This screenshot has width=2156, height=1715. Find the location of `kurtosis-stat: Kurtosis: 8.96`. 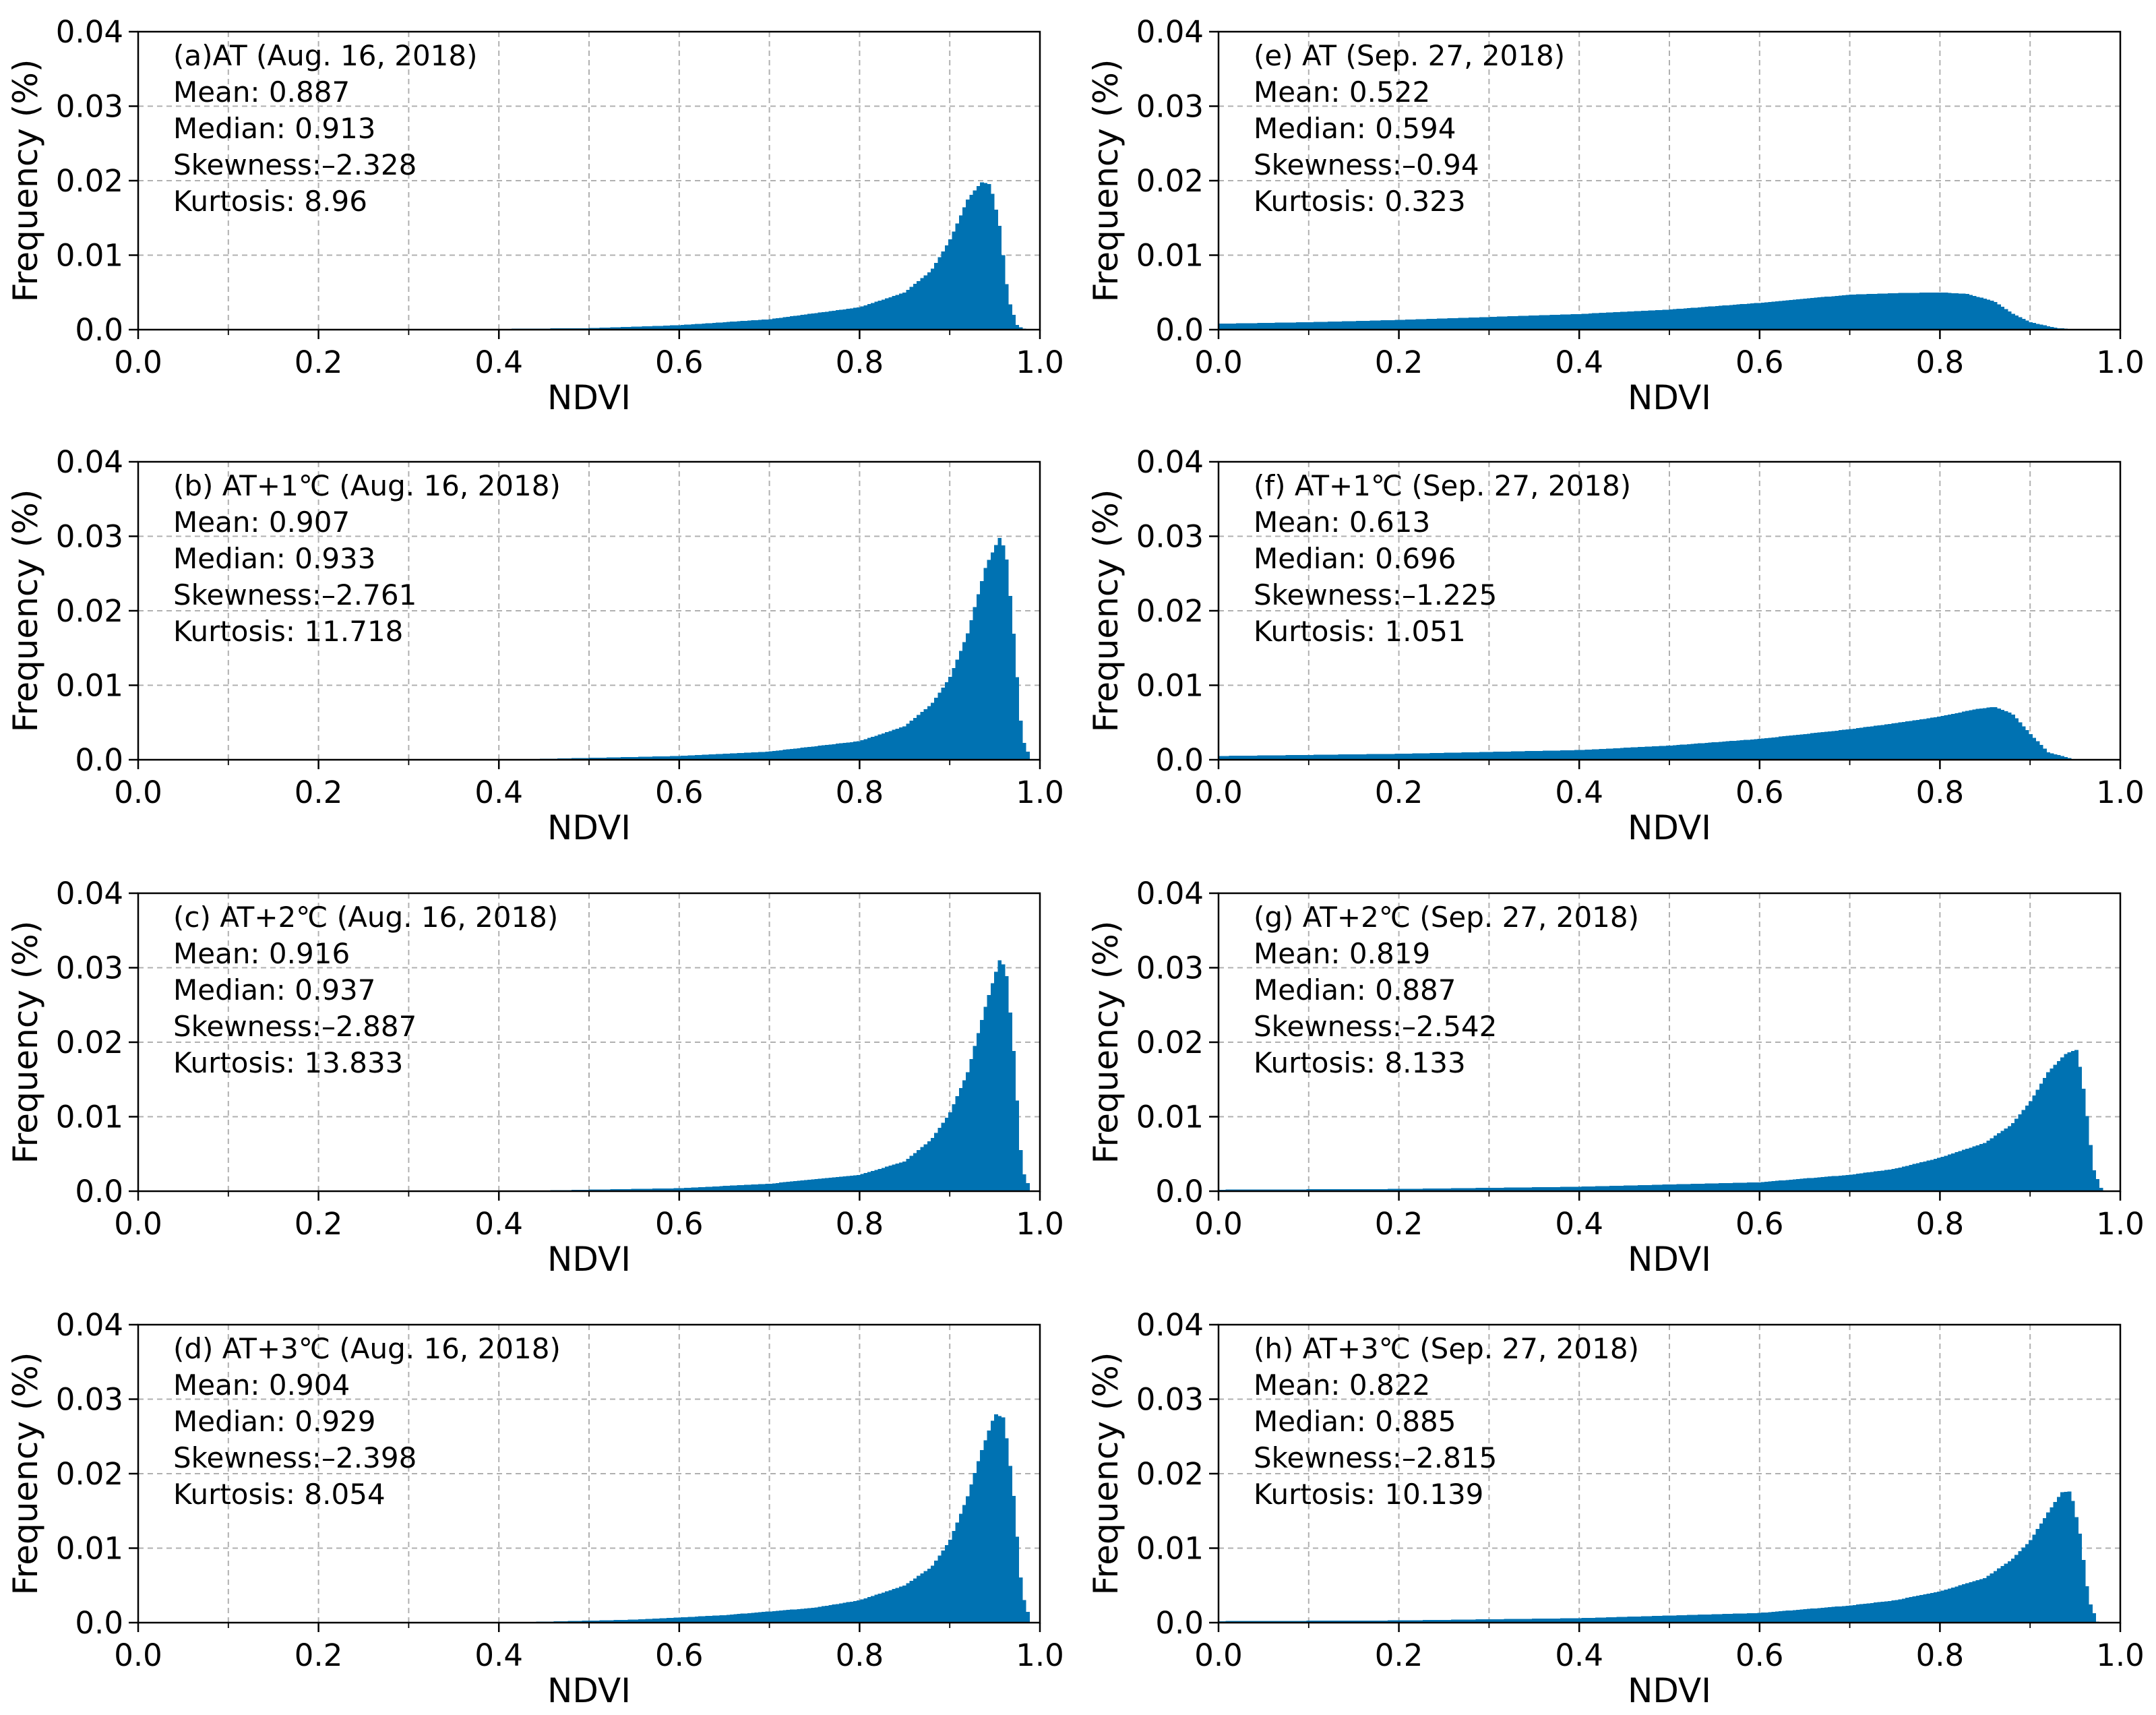

kurtosis-stat: Kurtosis: 8.96 is located at coordinates (270, 201).